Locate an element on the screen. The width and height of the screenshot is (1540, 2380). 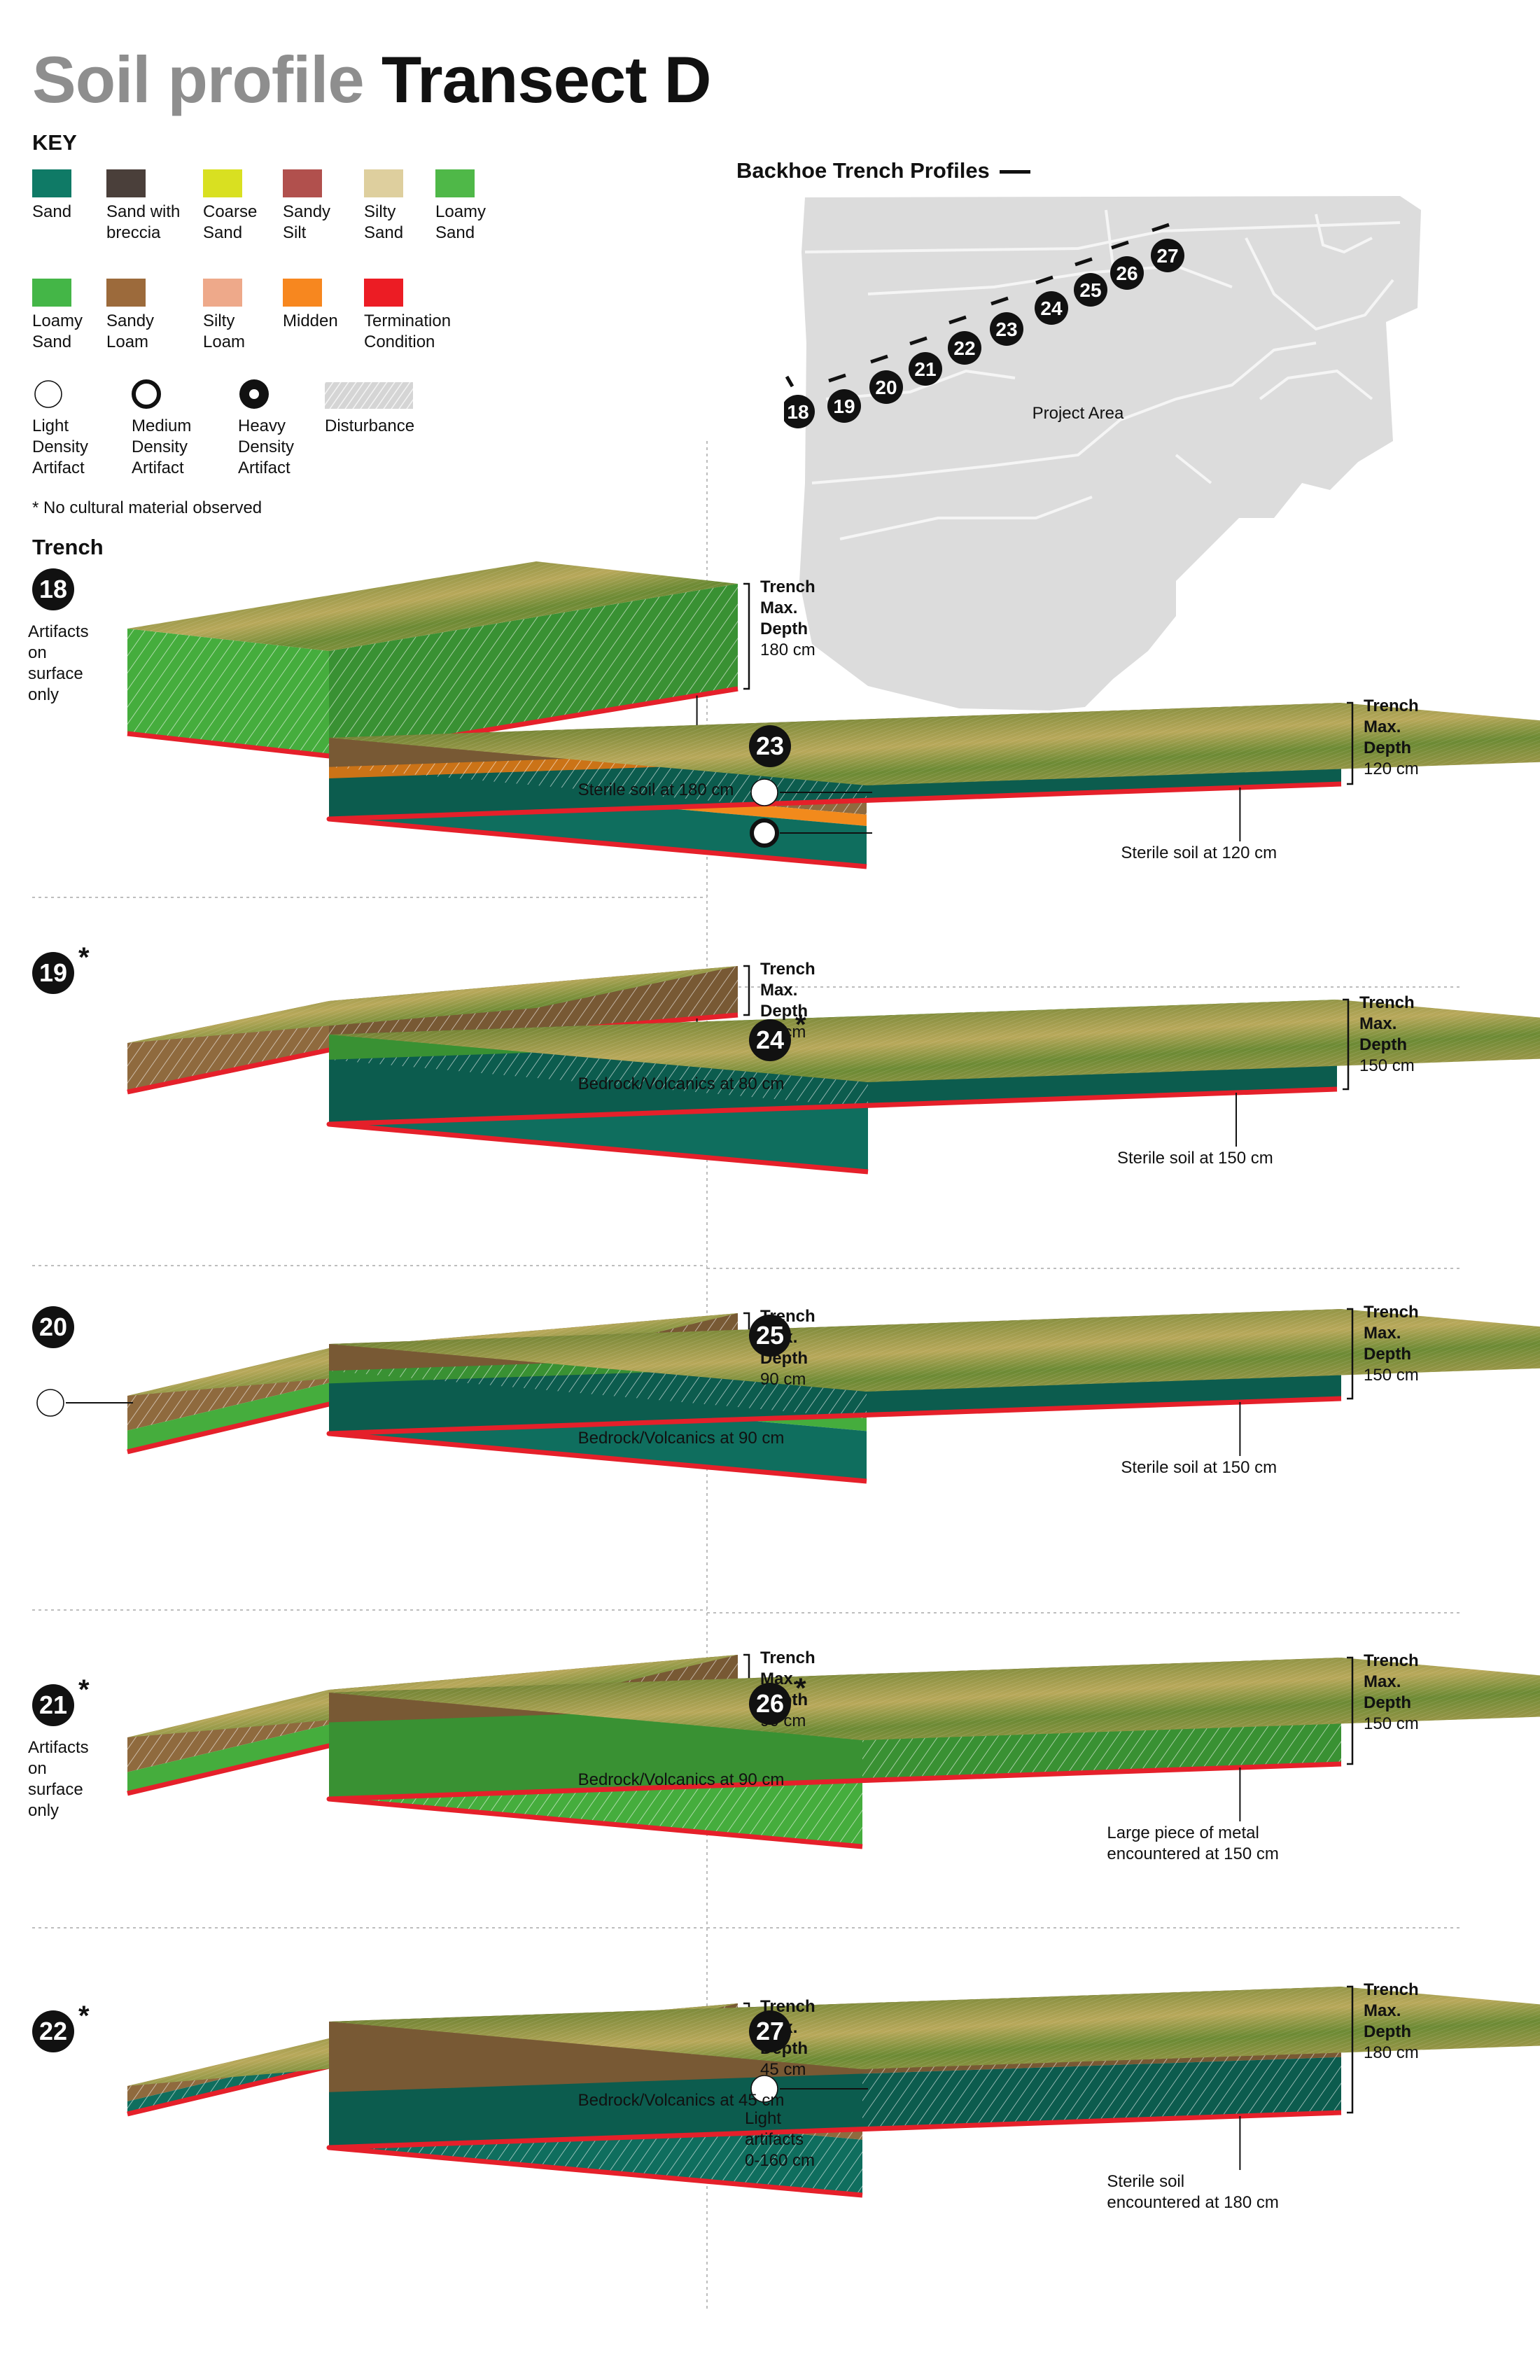
heavy-artifact-icon is located at coordinates (254, 394).